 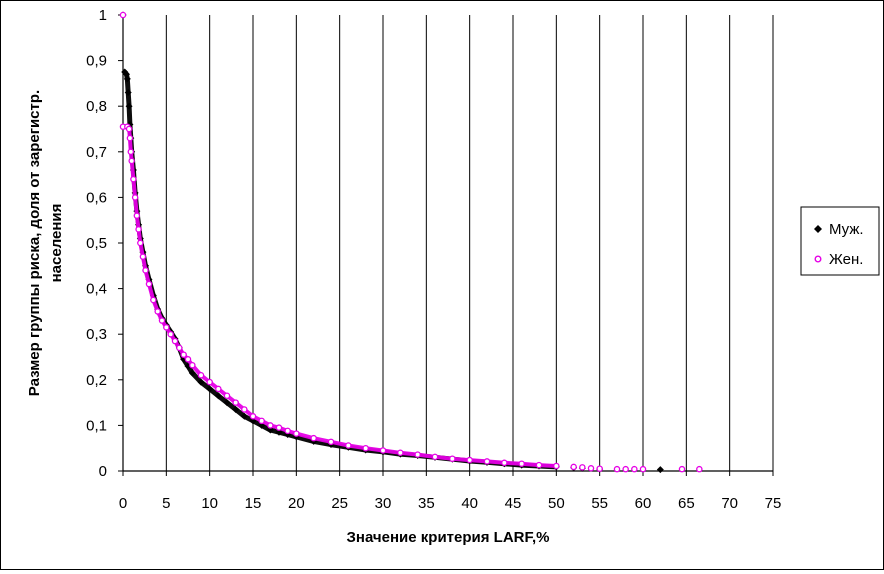 What do you see at coordinates (103, 471) in the screenshot?
I see `y-tick-label: 0` at bounding box center [103, 471].